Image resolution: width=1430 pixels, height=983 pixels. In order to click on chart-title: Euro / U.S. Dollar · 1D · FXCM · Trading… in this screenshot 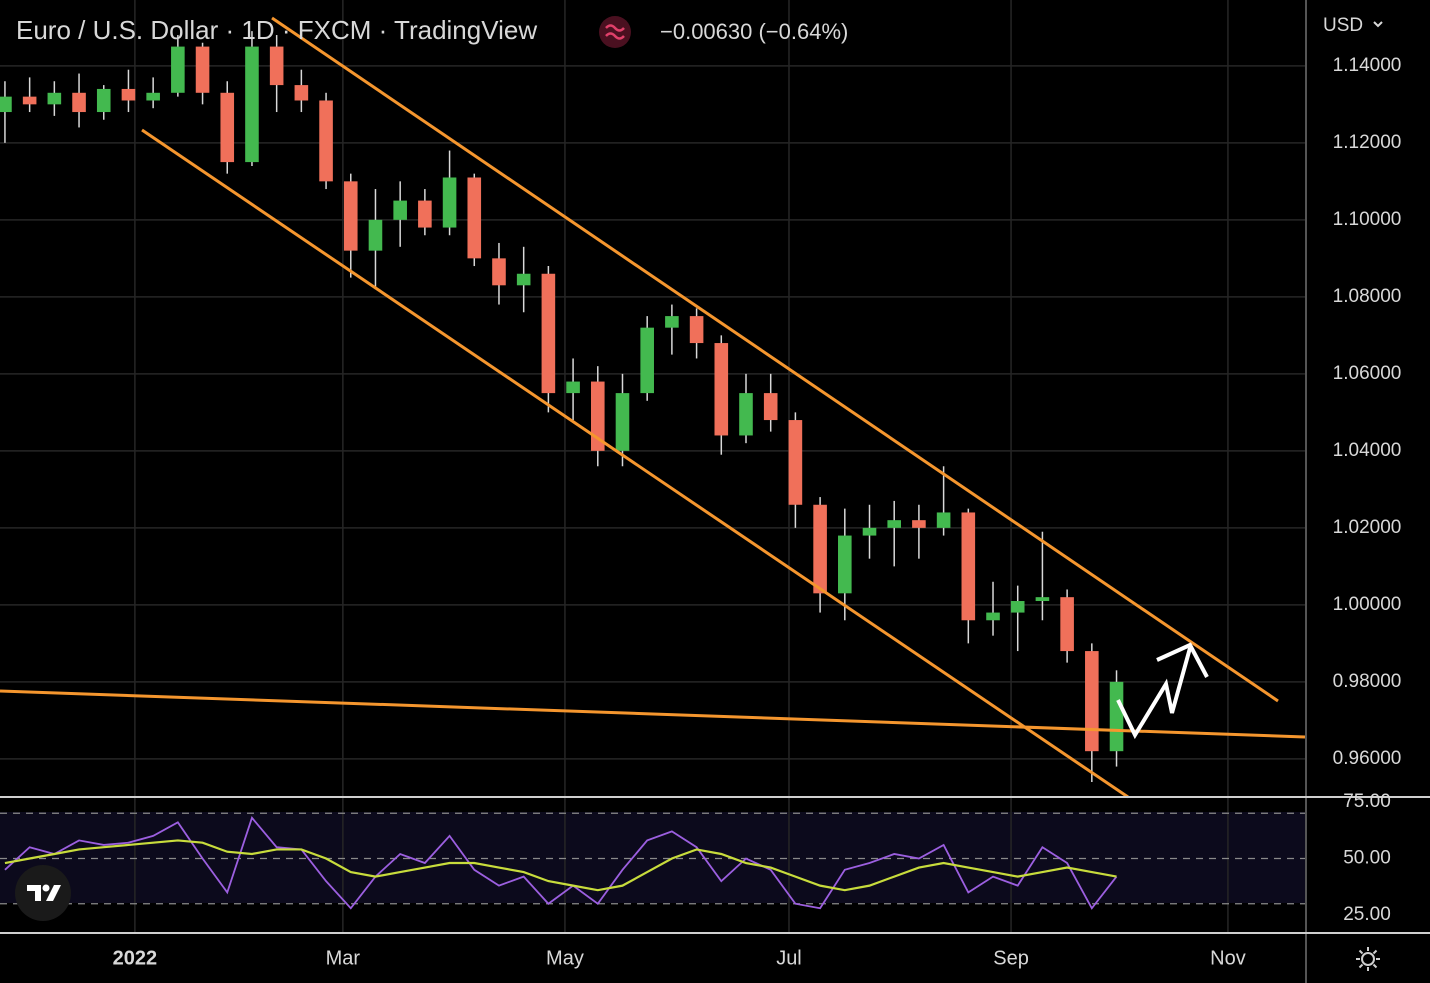, I will do `click(276, 30)`.